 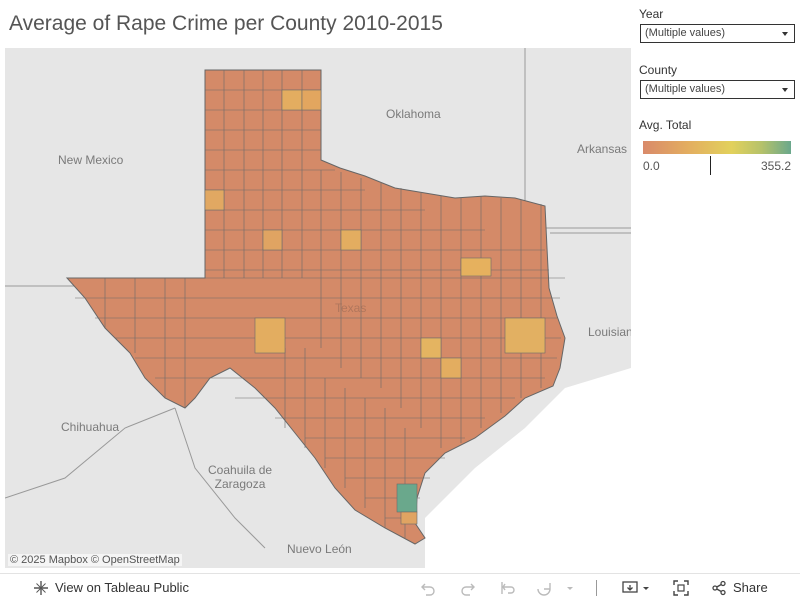 What do you see at coordinates (95, 560) in the screenshot?
I see `map-attribution: © 2025 Mapbox © OpenStreetMap` at bounding box center [95, 560].